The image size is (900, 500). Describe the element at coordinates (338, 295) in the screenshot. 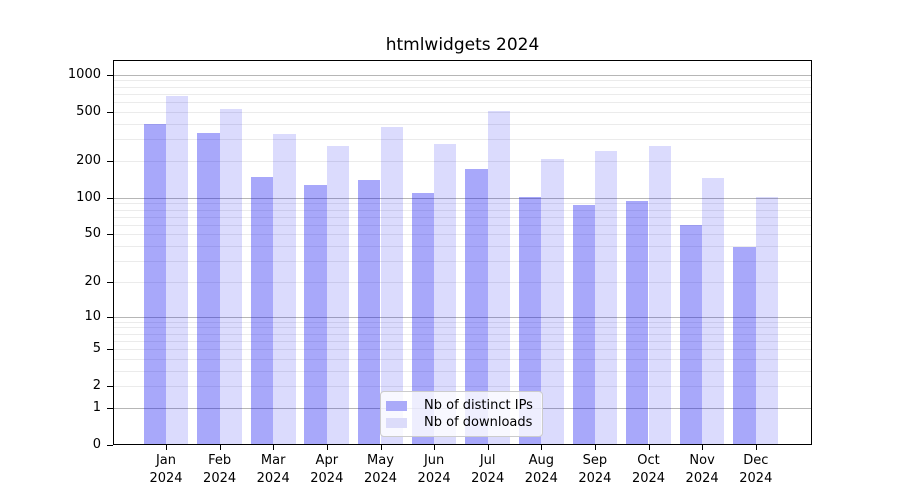

I see `bar-downloads-apr` at that location.